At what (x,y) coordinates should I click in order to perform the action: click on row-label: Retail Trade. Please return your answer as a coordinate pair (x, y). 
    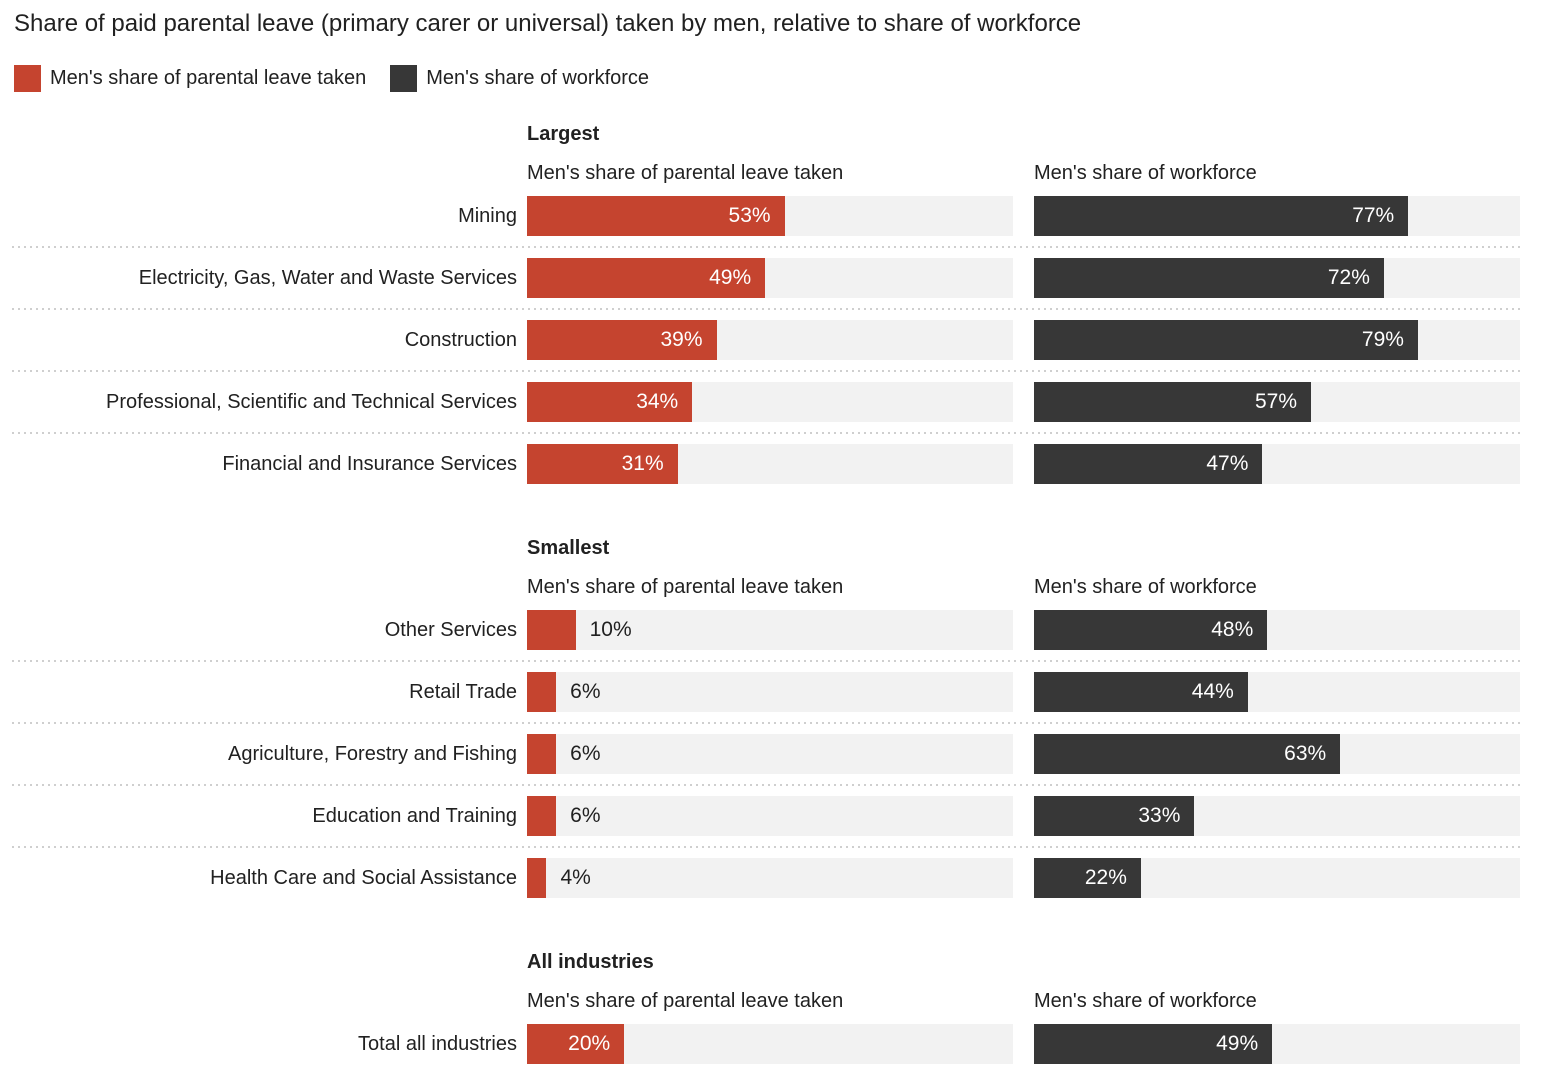
    Looking at the image, I should click on (463, 692).